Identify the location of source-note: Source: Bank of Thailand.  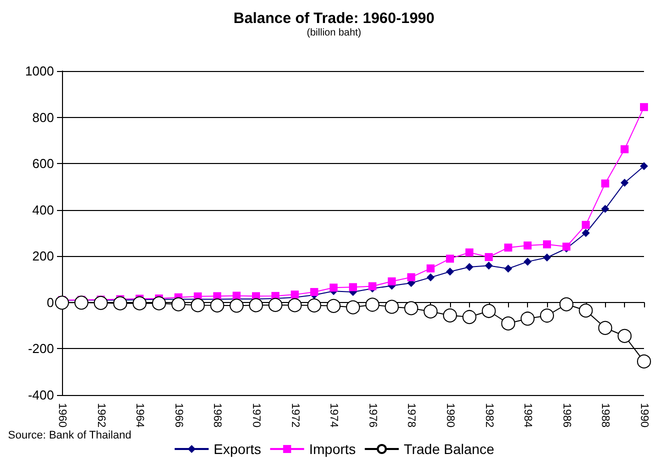
(70, 436).